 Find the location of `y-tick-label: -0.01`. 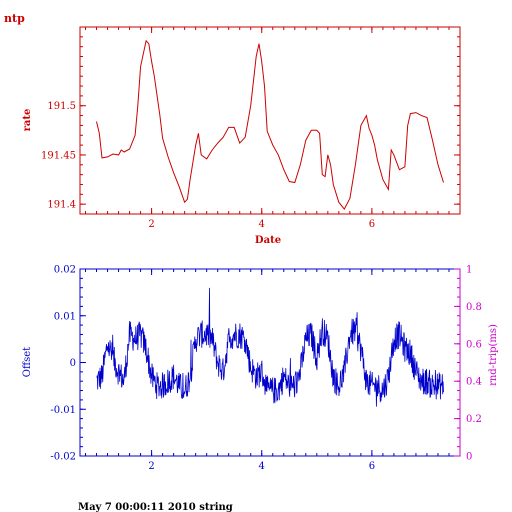

y-tick-label: -0.01 is located at coordinates (63, 410).